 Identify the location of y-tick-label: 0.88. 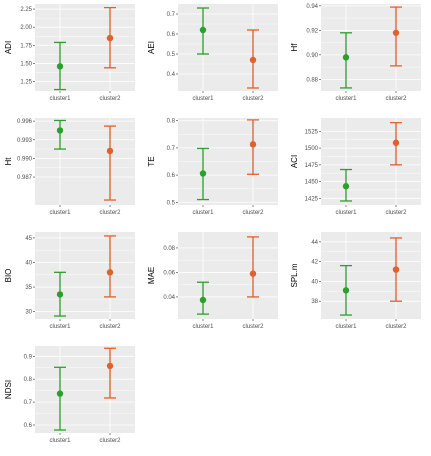
(312, 80).